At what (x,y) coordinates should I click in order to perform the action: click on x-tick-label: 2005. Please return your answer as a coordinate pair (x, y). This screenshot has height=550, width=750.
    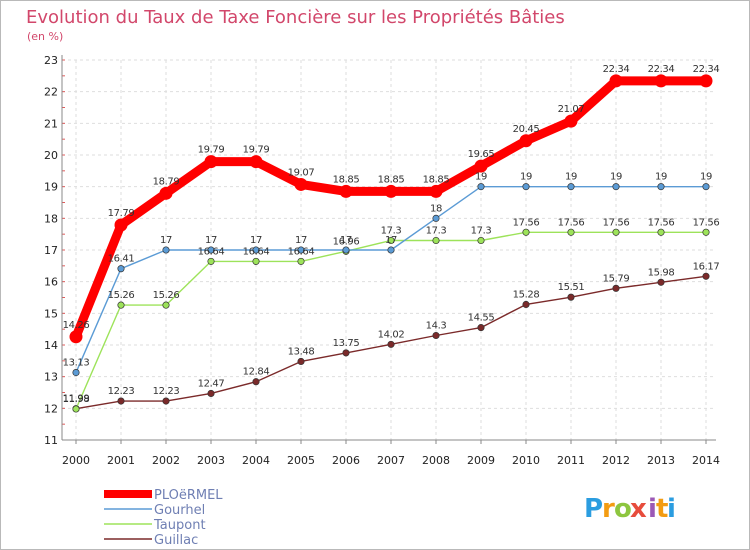
    Looking at the image, I should click on (301, 460).